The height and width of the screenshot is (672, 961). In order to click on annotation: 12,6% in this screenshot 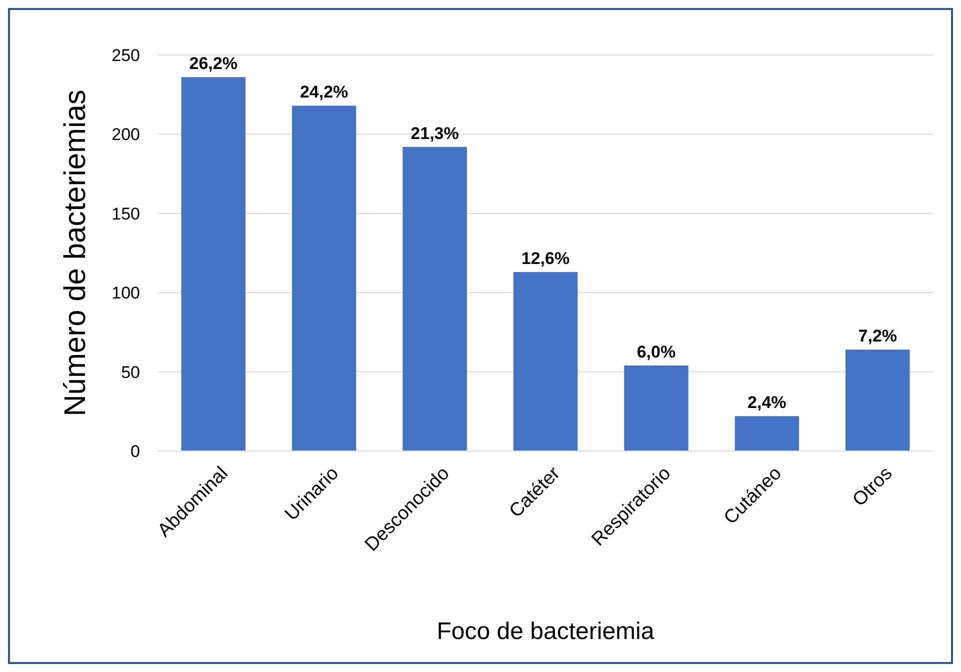, I will do `click(545, 258)`.